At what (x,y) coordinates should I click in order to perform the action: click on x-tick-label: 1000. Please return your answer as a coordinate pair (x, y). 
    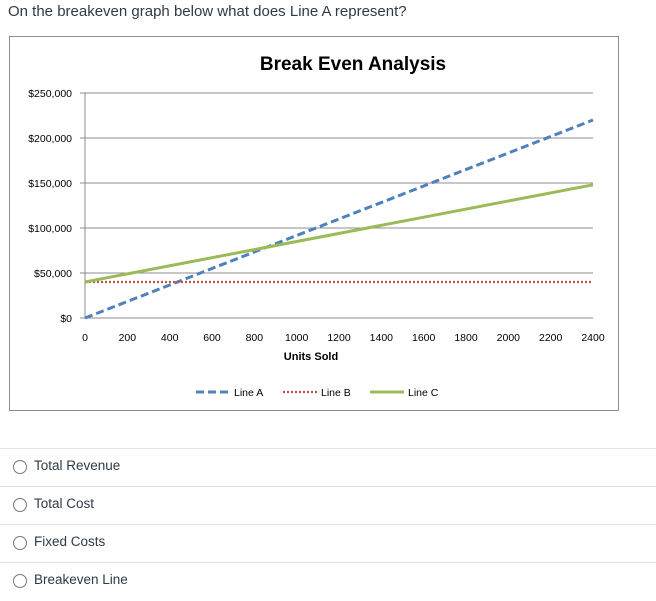
    Looking at the image, I should click on (297, 338).